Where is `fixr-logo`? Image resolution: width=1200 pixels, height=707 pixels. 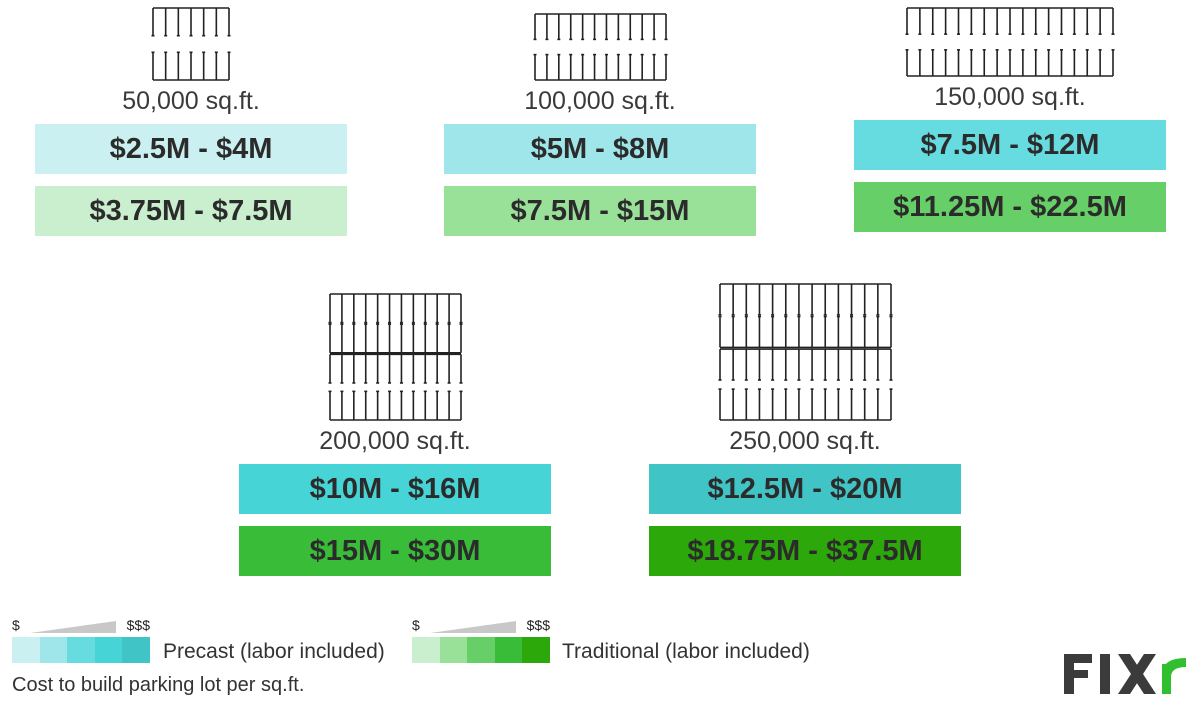 fixr-logo is located at coordinates (1125, 674).